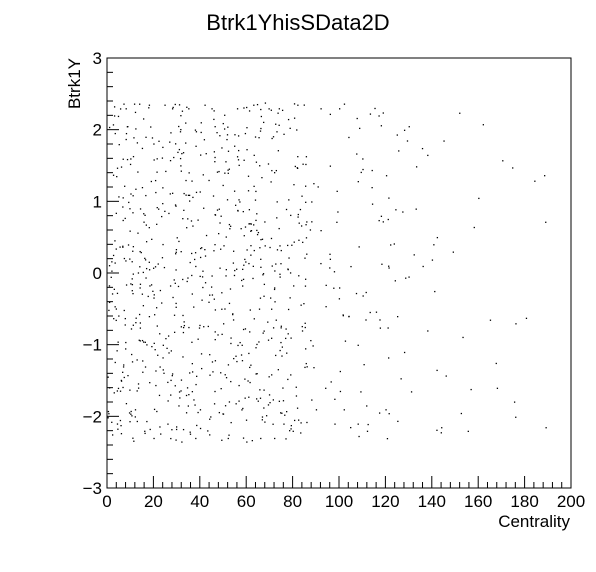 The image size is (596, 572). Describe the element at coordinates (97, 130) in the screenshot. I see `y-tick-label: 2` at that location.